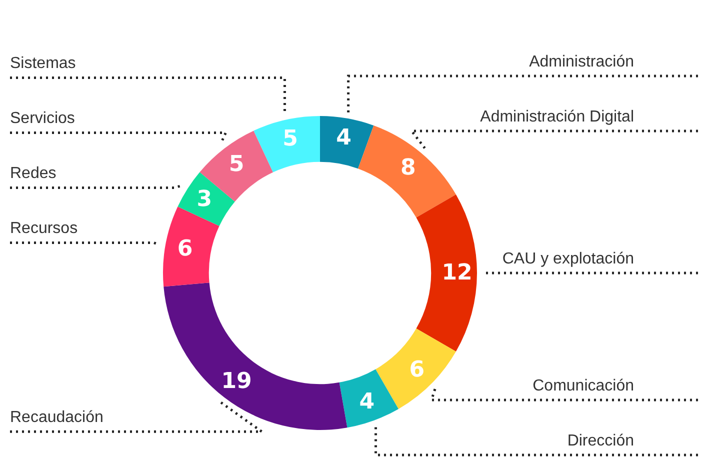 Image resolution: width=704 pixels, height=463 pixels. Describe the element at coordinates (42, 119) in the screenshot. I see `slice-label: Servicios` at that location.